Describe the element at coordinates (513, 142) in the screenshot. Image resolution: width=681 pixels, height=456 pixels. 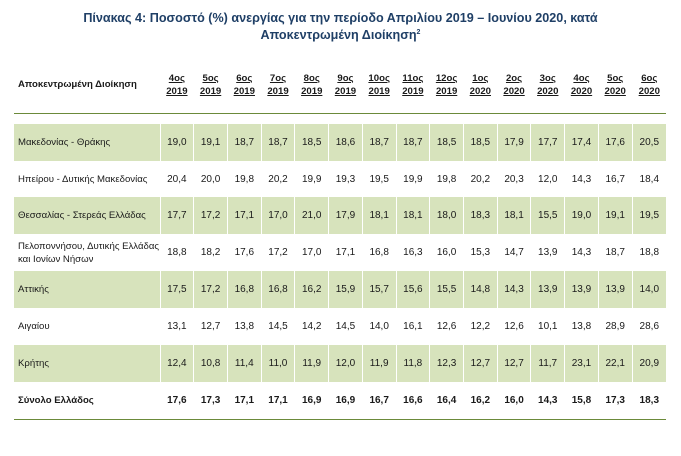
I see `rate-cell: 17,9` at that location.